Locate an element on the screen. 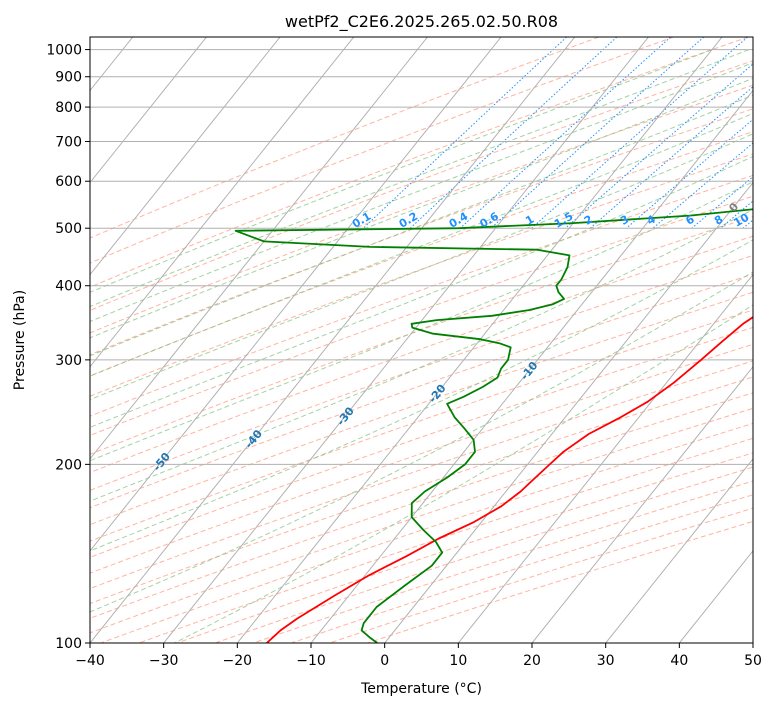  y-tick-label: 1000 is located at coordinates (64, 51).